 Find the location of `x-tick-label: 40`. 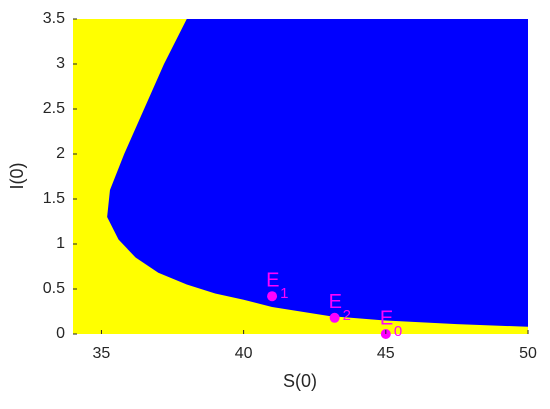

x-tick-label: 40 is located at coordinates (244, 353).